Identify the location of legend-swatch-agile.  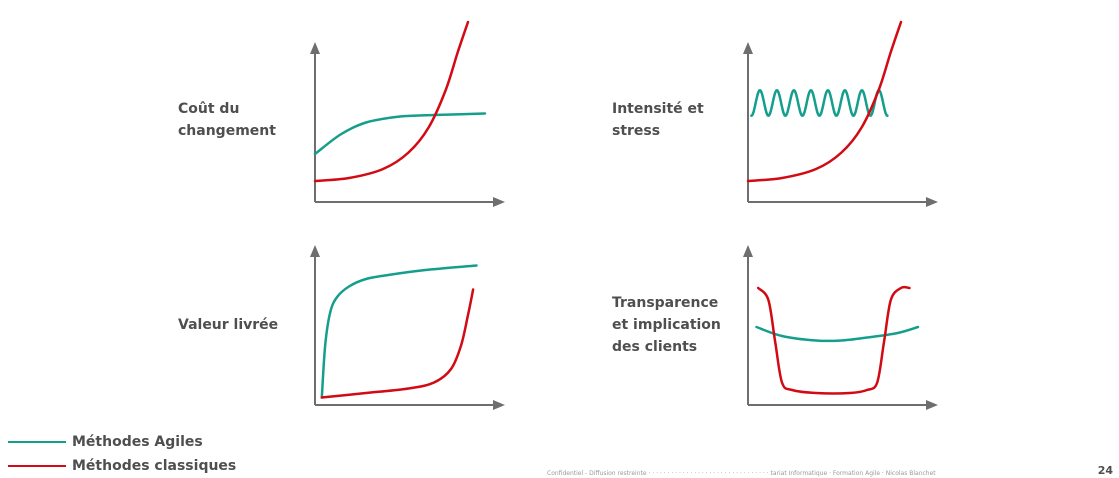
(37, 442).